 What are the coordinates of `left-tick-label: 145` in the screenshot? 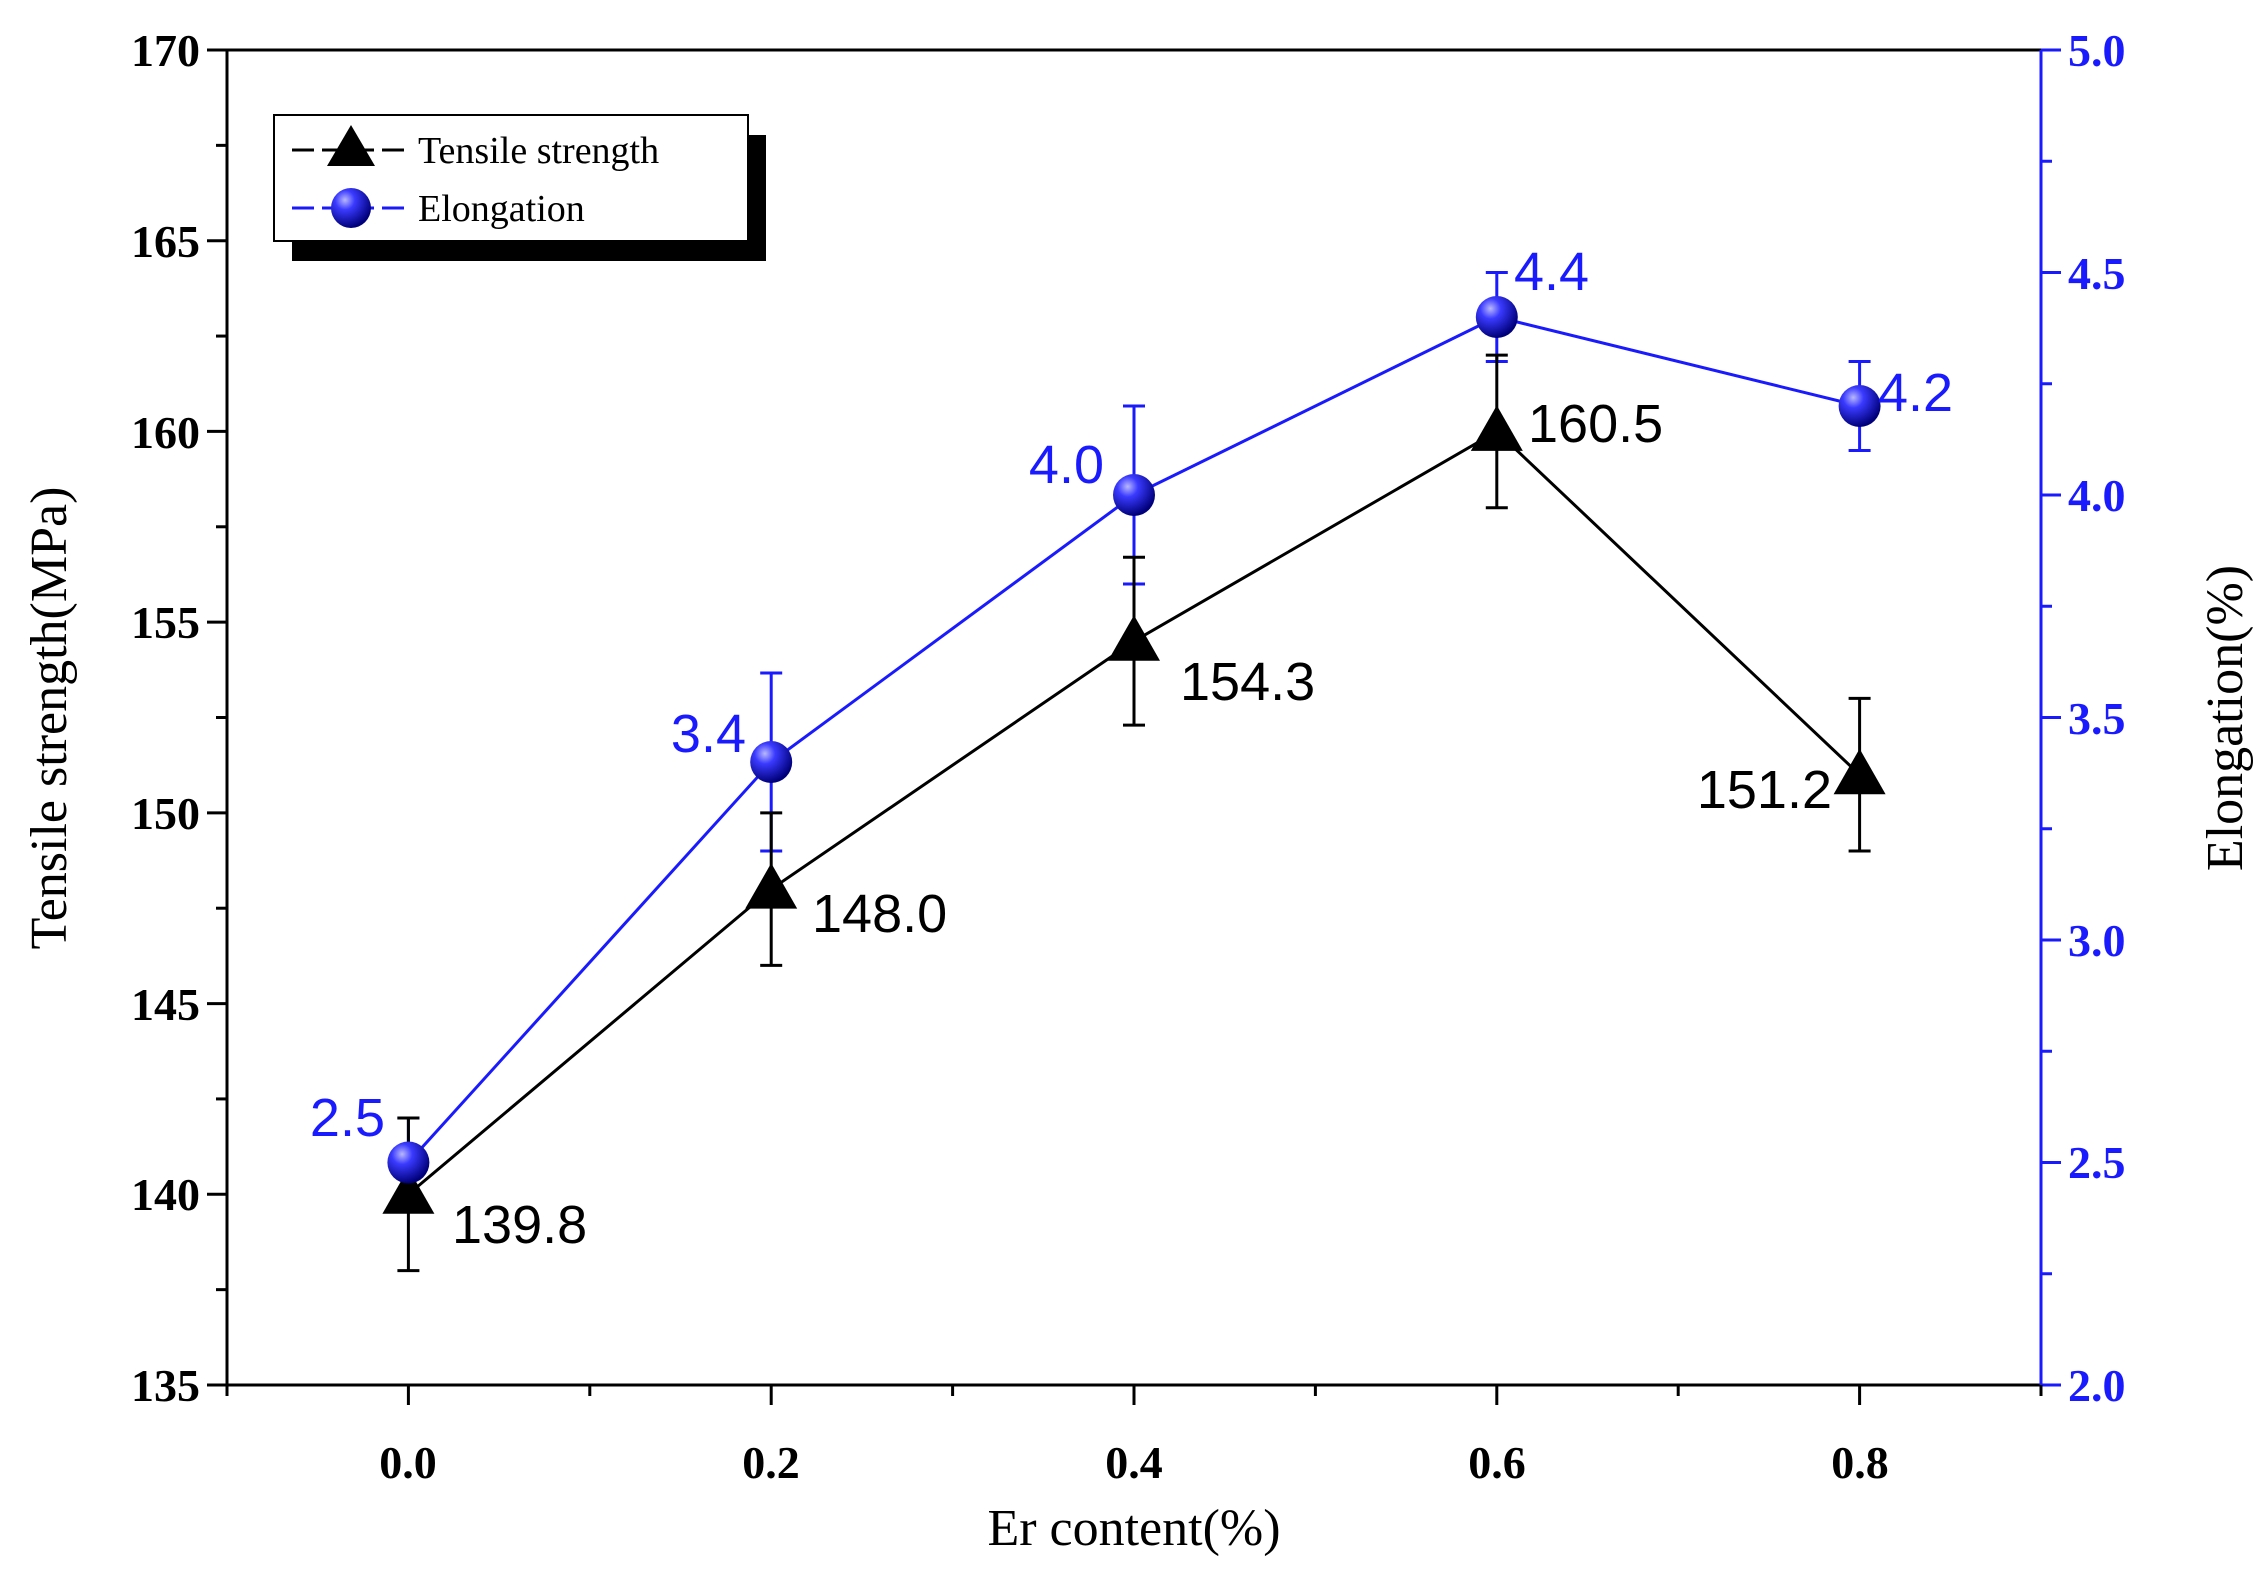 It's located at (165, 1004).